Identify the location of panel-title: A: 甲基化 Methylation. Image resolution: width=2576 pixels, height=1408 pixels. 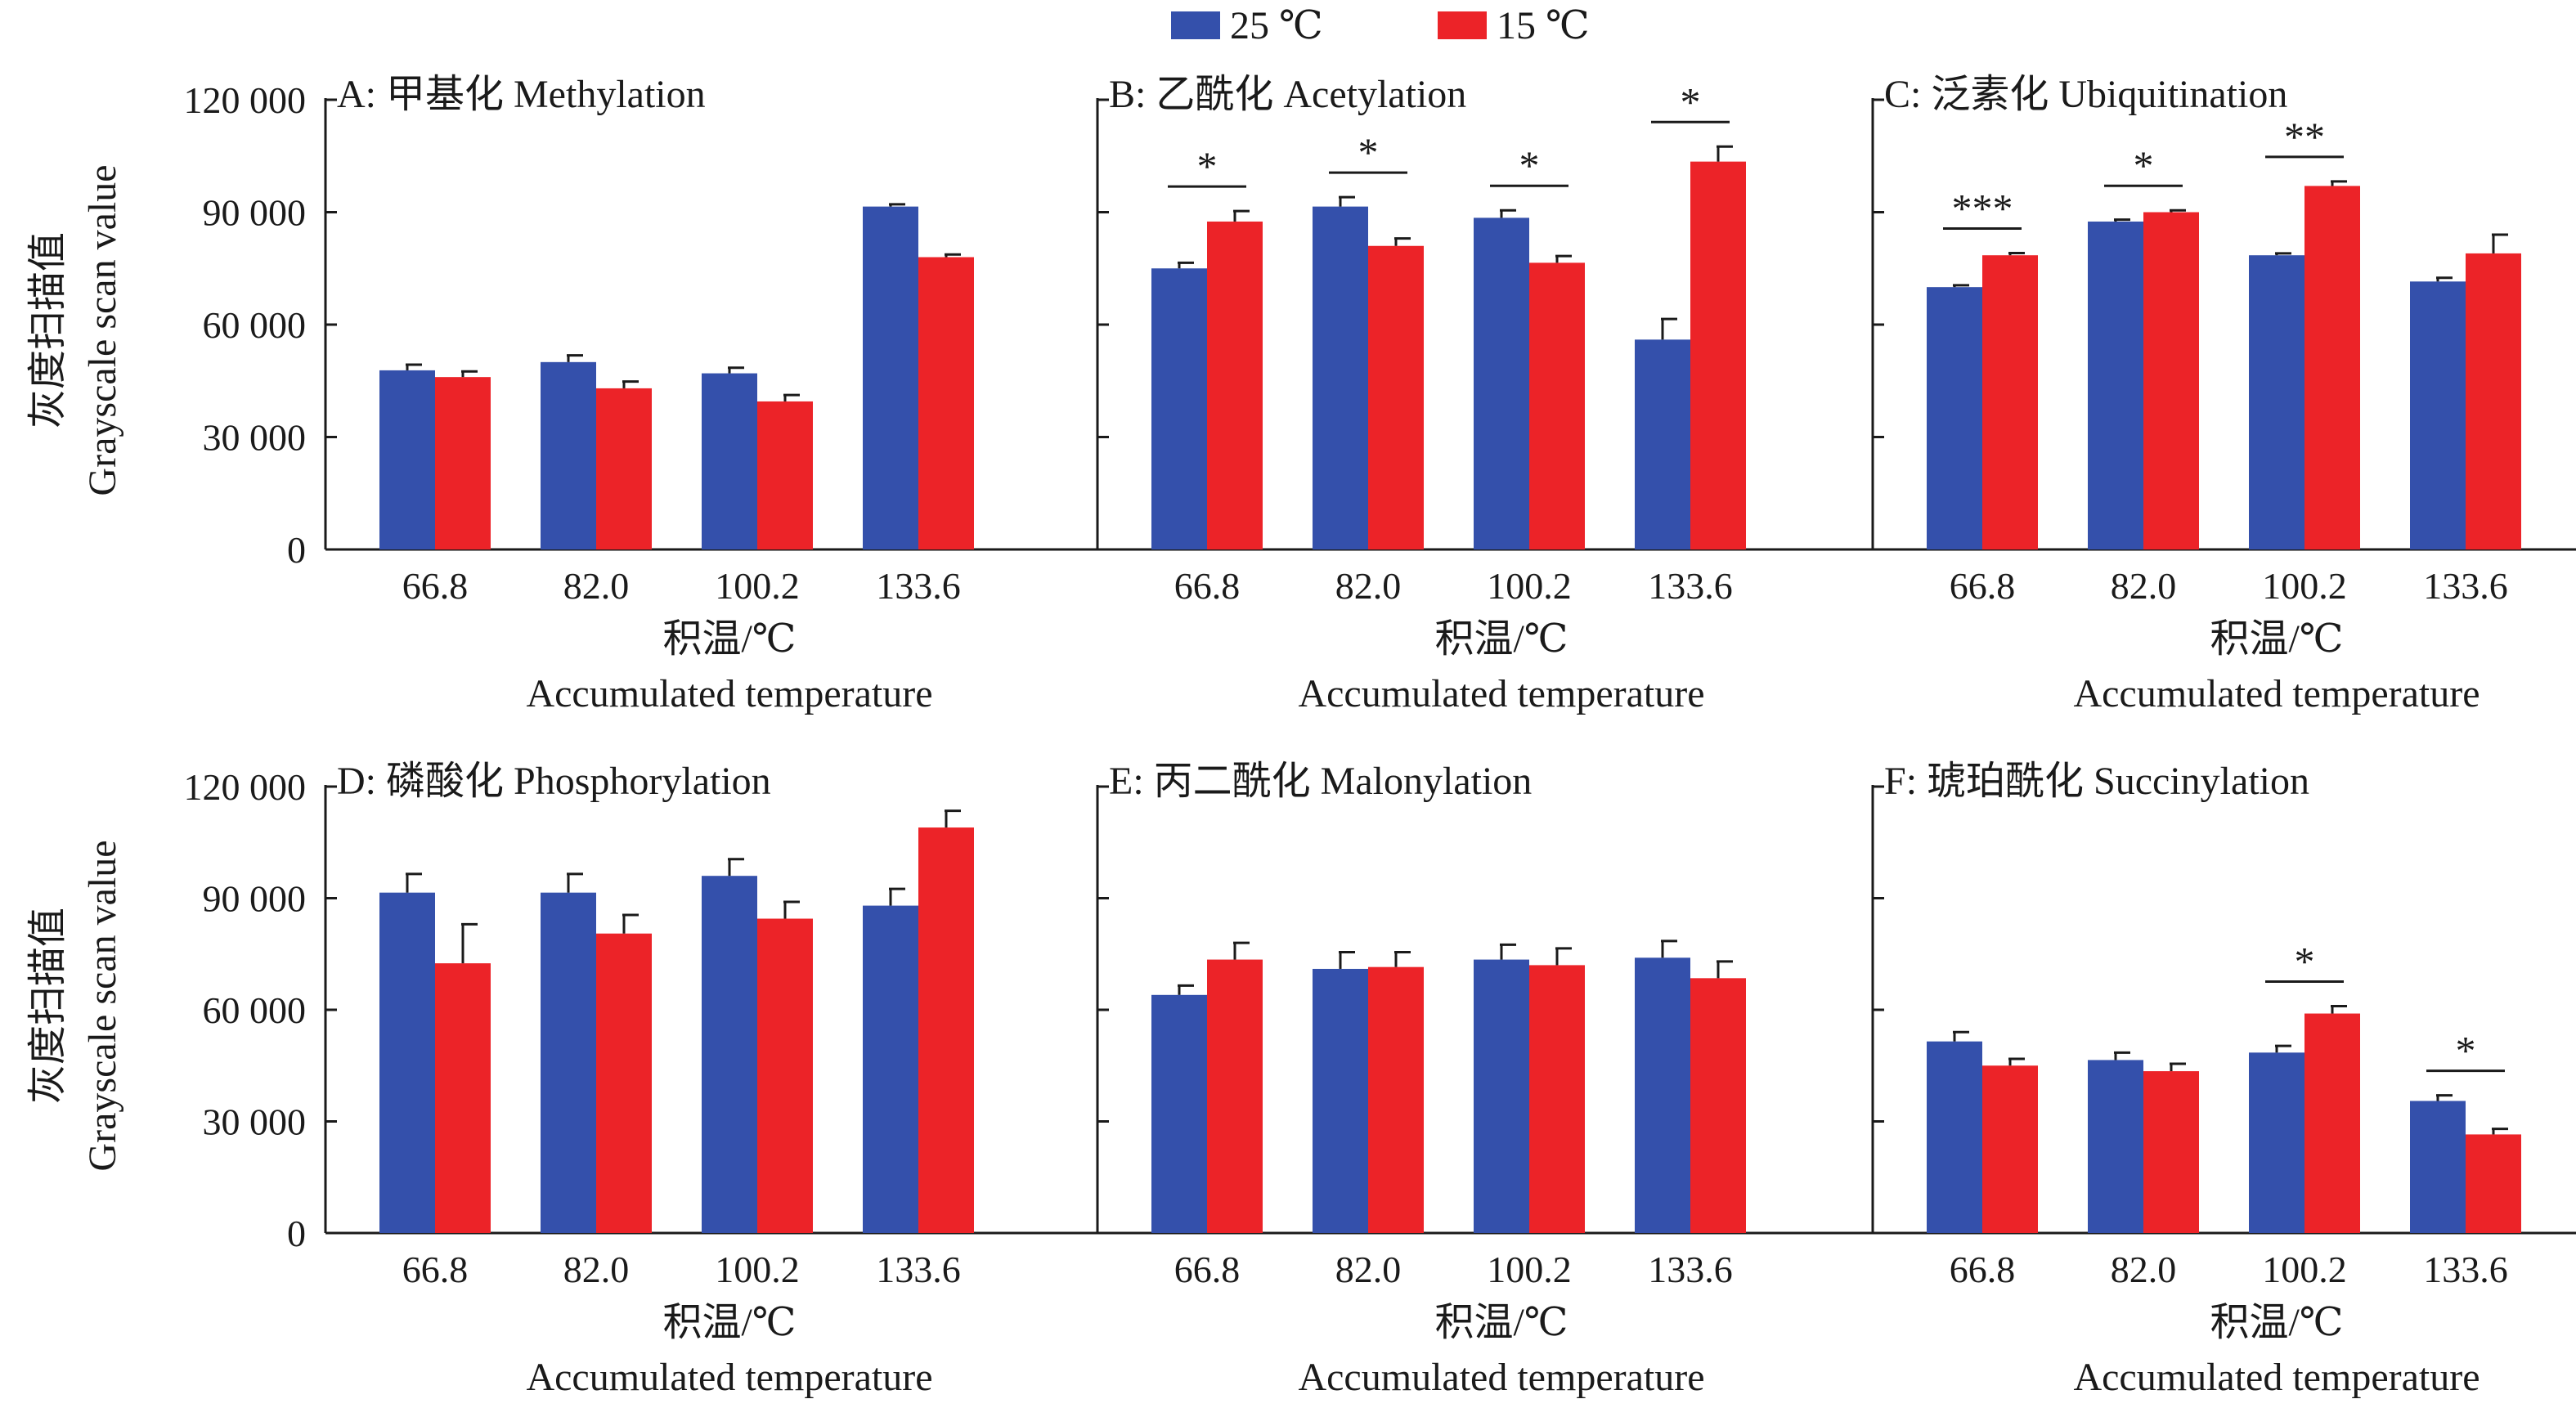
(522, 94).